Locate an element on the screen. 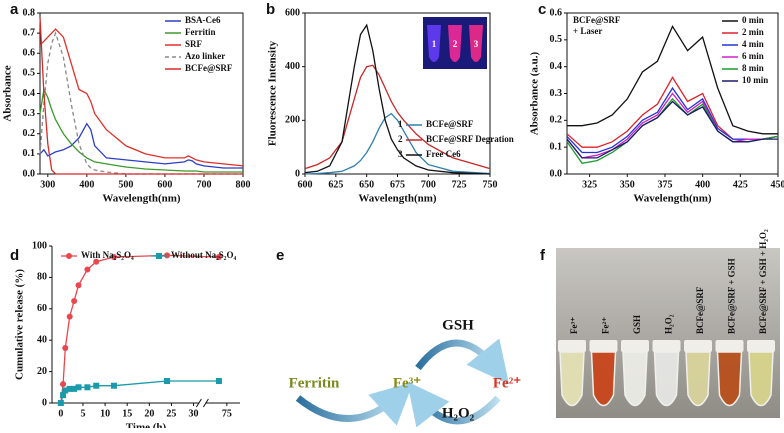 This screenshot has width=784, height=433. panel-letter: e is located at coordinates (280, 255).